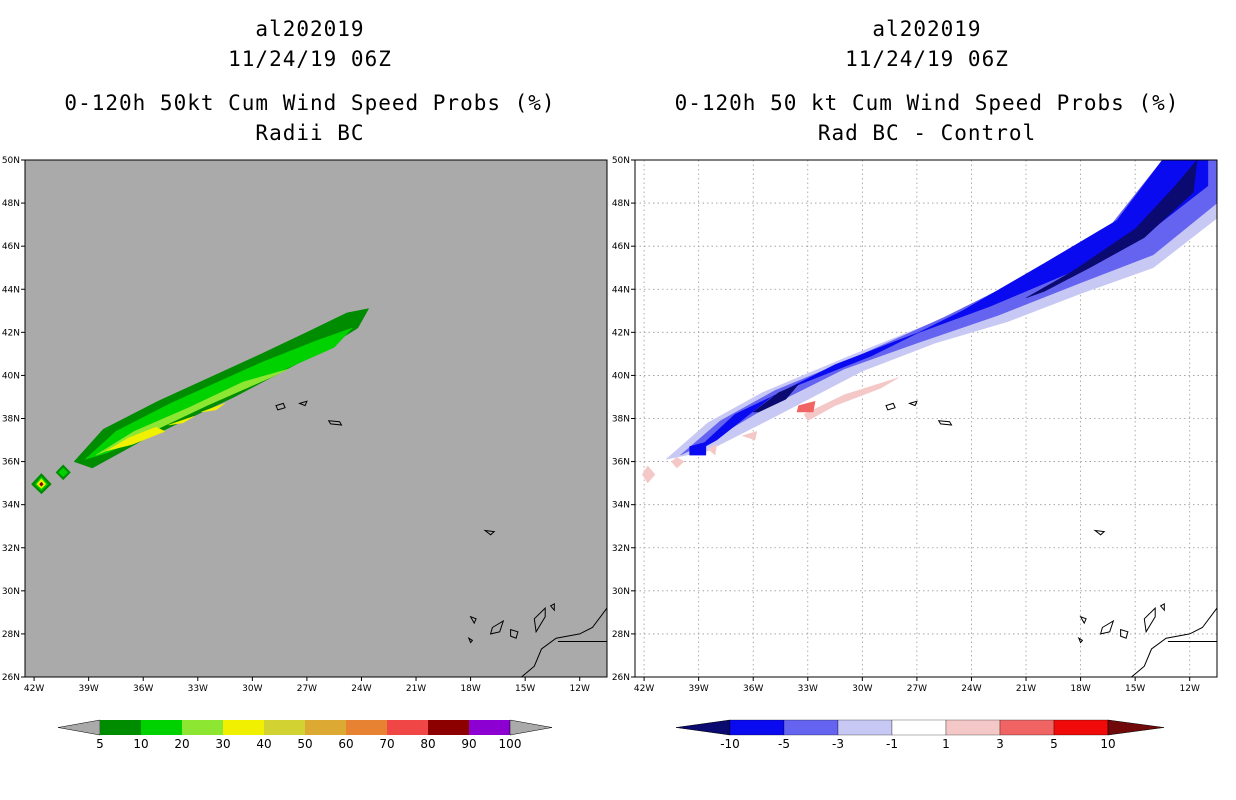 Image resolution: width=1236 pixels, height=800 pixels. What do you see at coordinates (310, 29) in the screenshot?
I see `left-storm-id: al202019` at bounding box center [310, 29].